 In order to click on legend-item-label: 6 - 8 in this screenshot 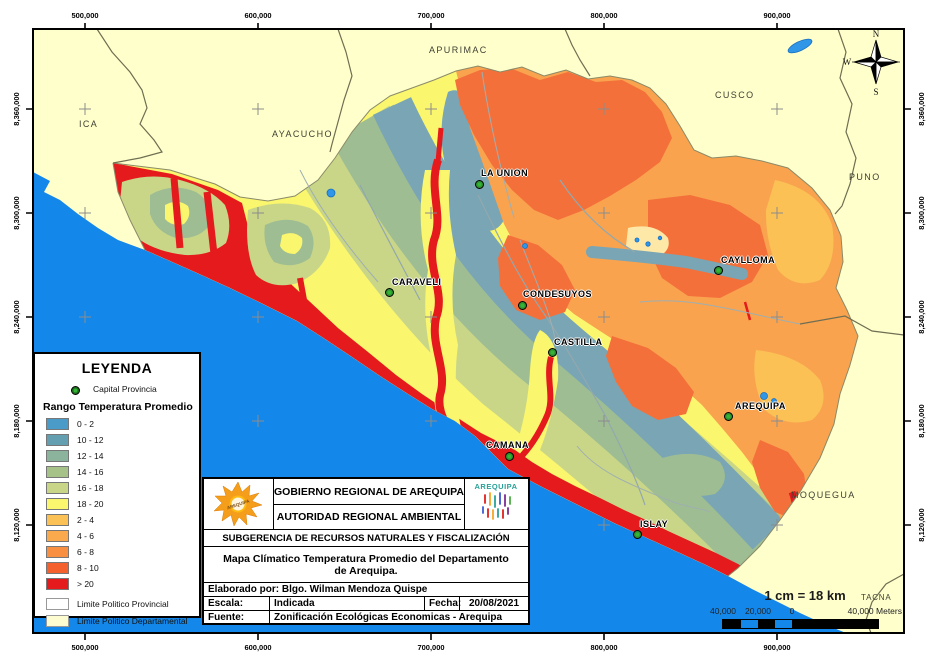, I will do `click(86, 552)`.